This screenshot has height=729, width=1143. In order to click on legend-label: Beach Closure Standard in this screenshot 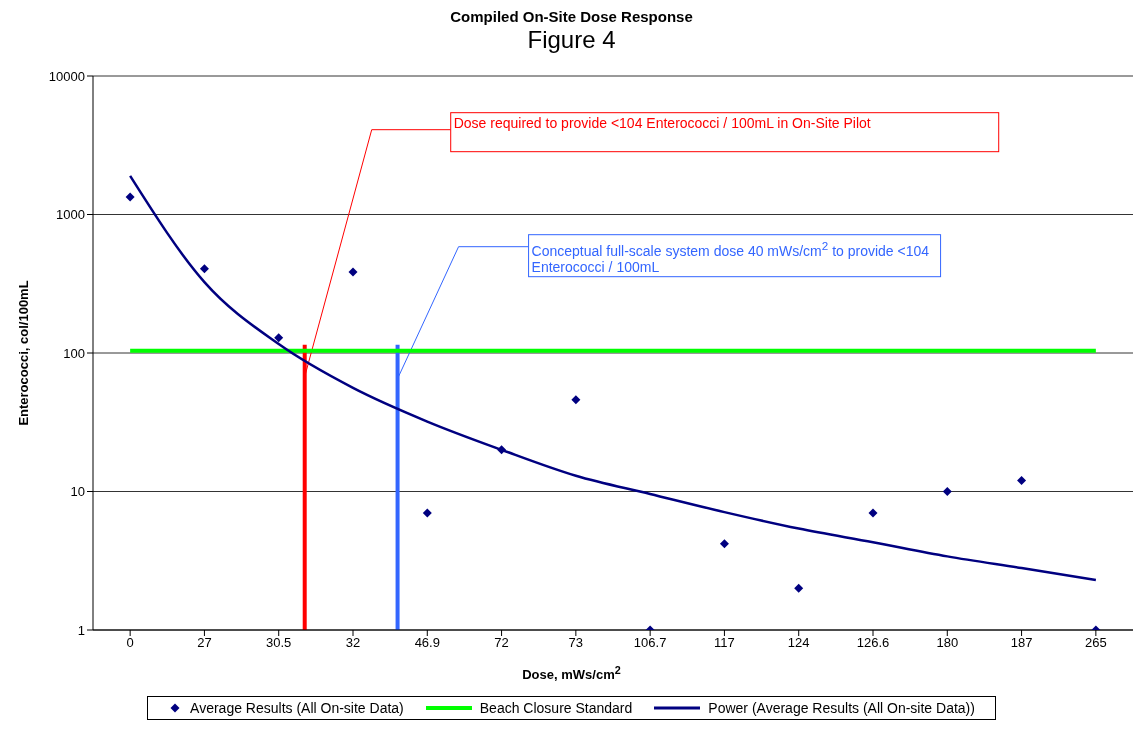, I will do `click(556, 708)`.